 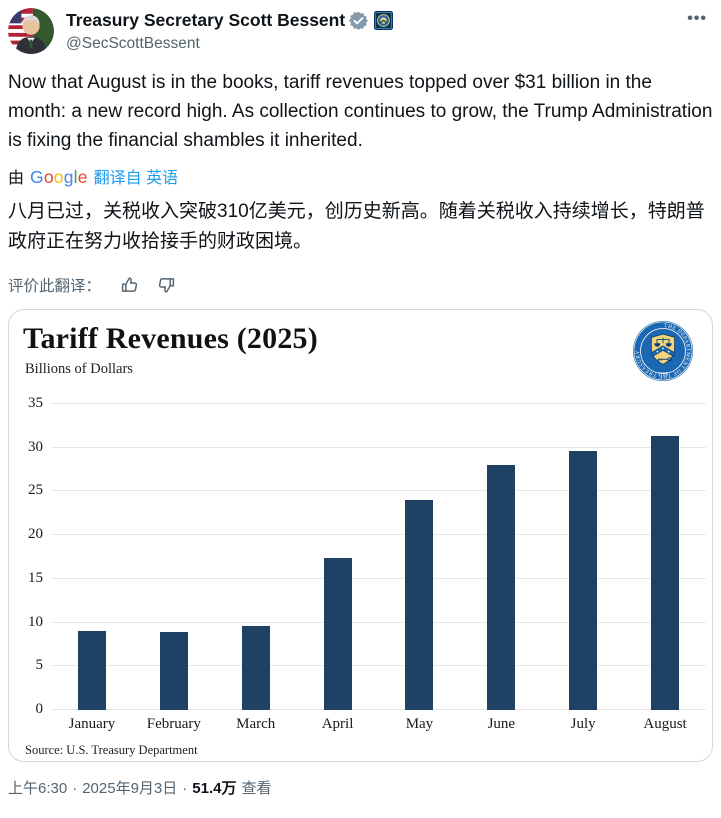 What do you see at coordinates (79, 369) in the screenshot?
I see `chart-subtitle: Billions of Dollars` at bounding box center [79, 369].